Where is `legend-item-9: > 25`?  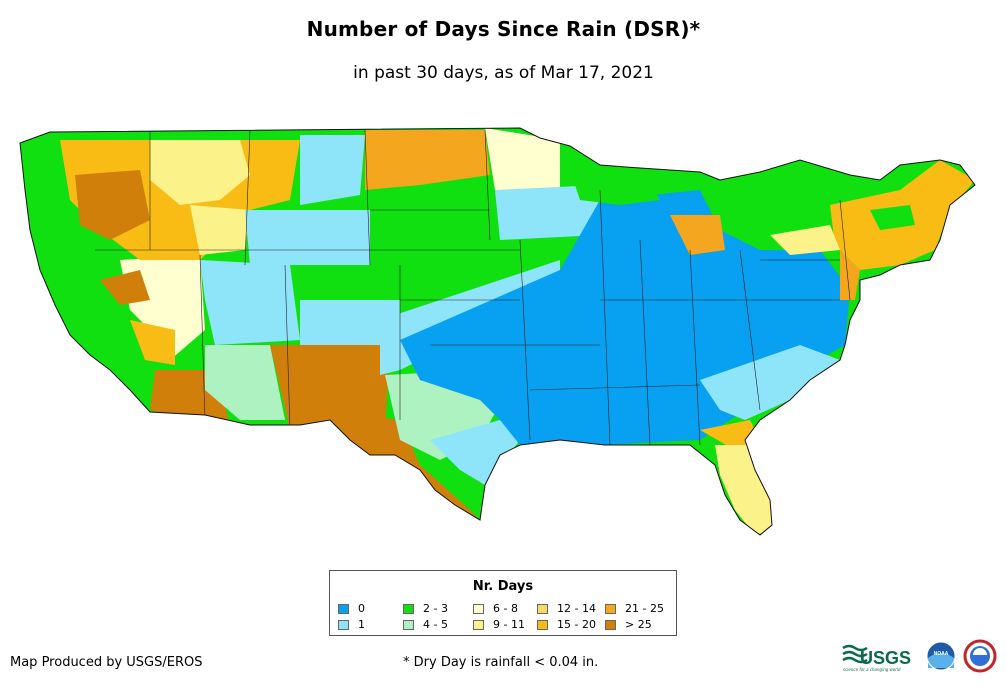 legend-item-9: > 25 is located at coordinates (628, 624).